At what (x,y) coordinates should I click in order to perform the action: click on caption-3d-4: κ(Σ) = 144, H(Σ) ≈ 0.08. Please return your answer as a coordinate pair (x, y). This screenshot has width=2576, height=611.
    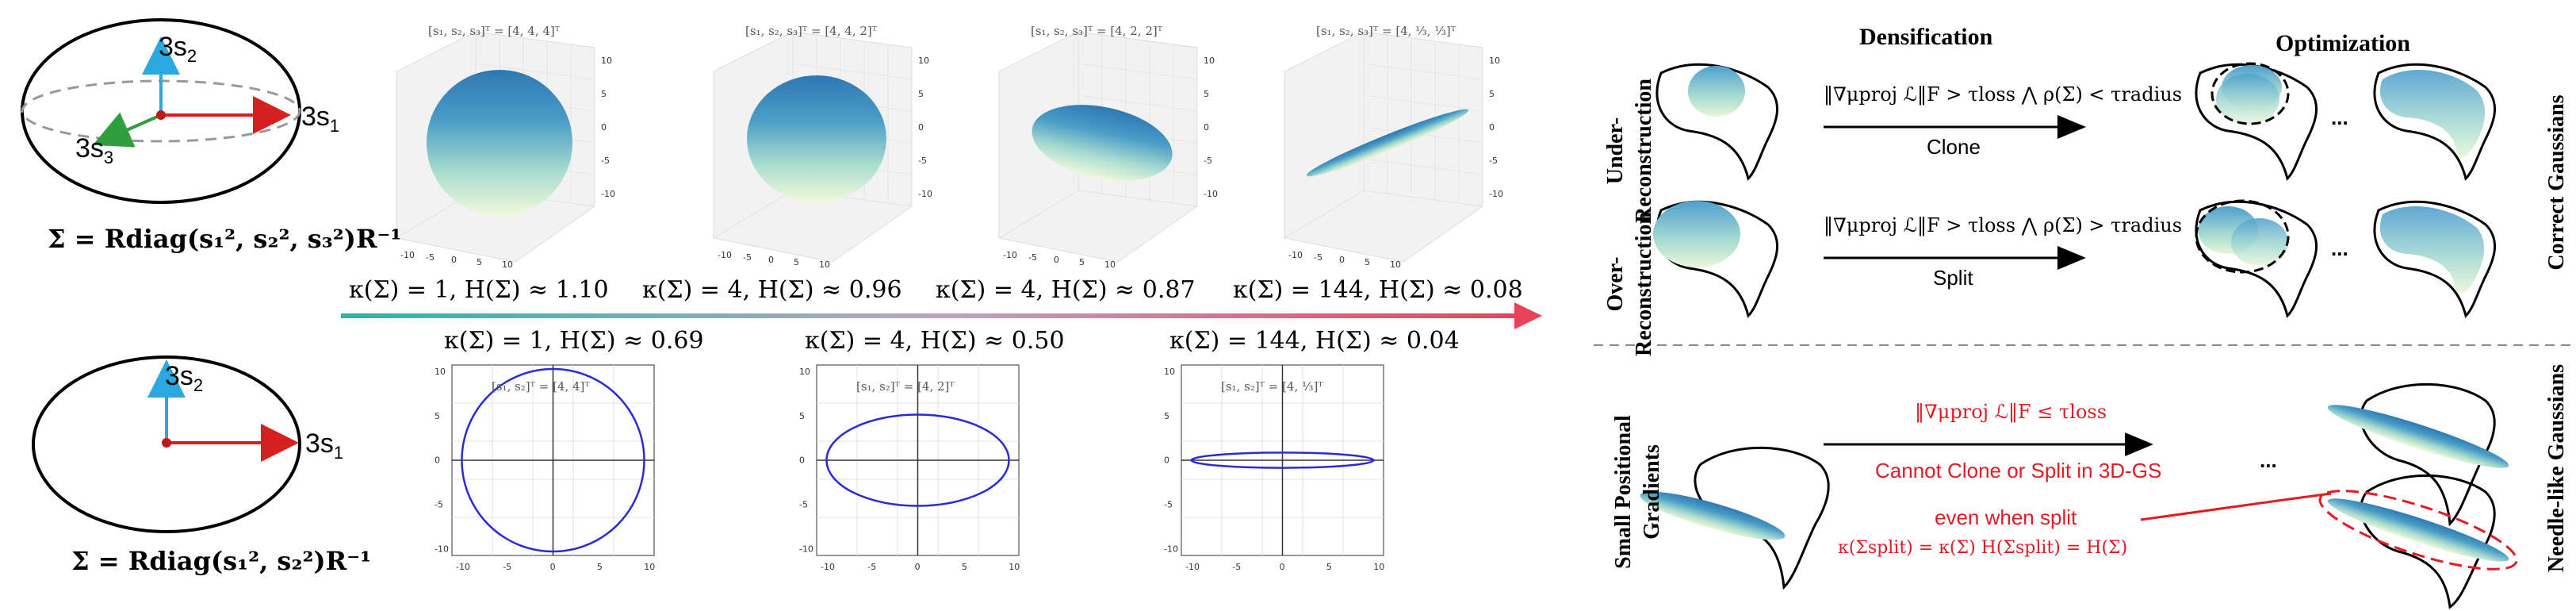
    Looking at the image, I should click on (1378, 290).